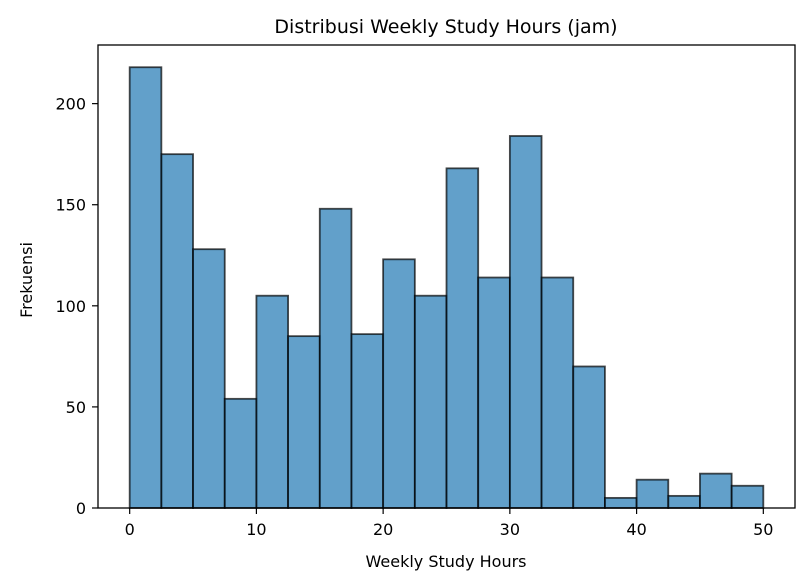 This screenshot has height=586, width=810. What do you see at coordinates (70, 205) in the screenshot?
I see `y-tick-label: 150` at bounding box center [70, 205].